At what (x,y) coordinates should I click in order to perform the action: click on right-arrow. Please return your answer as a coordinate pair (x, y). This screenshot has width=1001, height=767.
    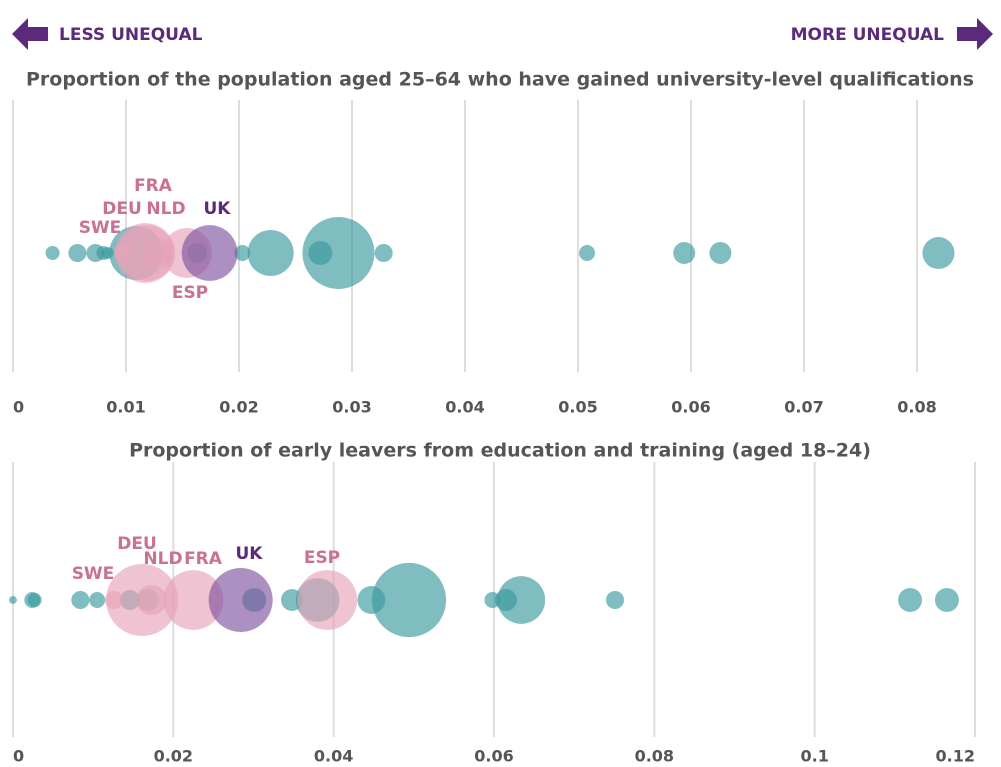
    Looking at the image, I should click on (975, 34).